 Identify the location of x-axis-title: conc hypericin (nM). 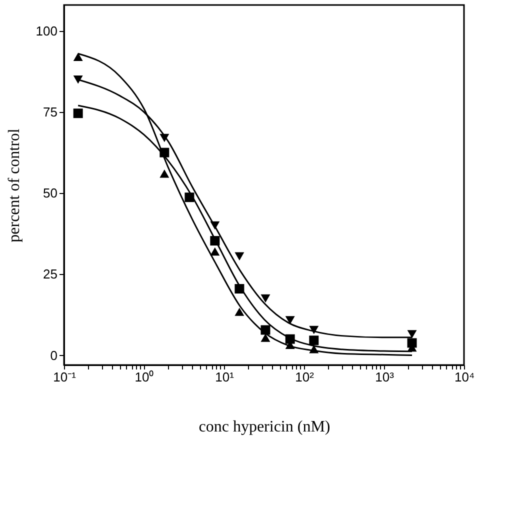
(264, 427).